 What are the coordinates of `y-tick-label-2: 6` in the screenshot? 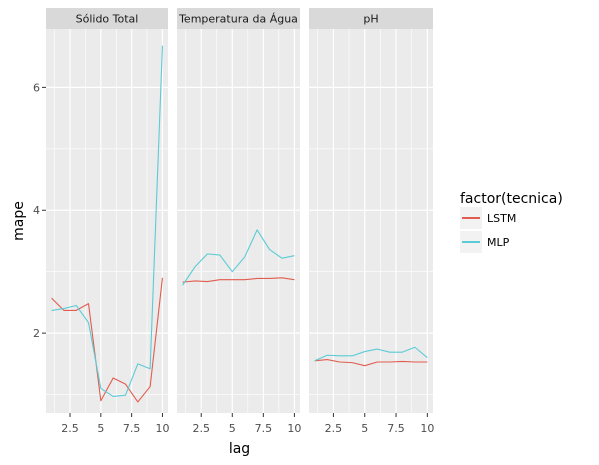 It's located at (36, 87).